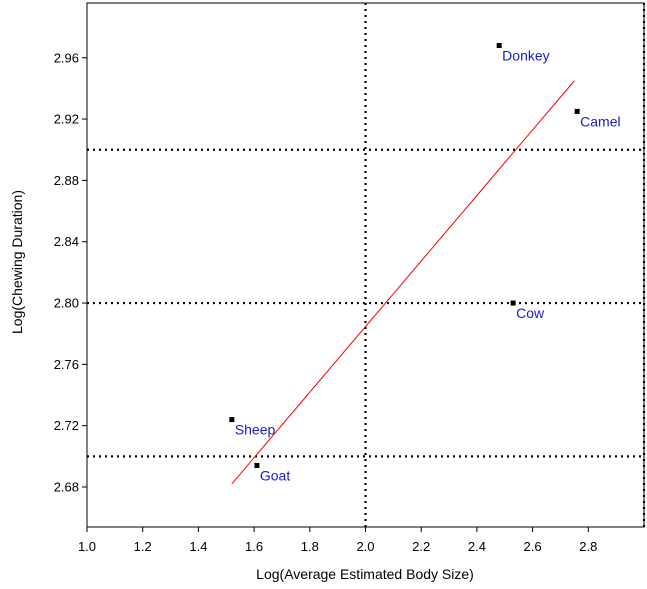 This screenshot has width=647, height=589. What do you see at coordinates (499, 45) in the screenshot?
I see `data-point-donkey` at bounding box center [499, 45].